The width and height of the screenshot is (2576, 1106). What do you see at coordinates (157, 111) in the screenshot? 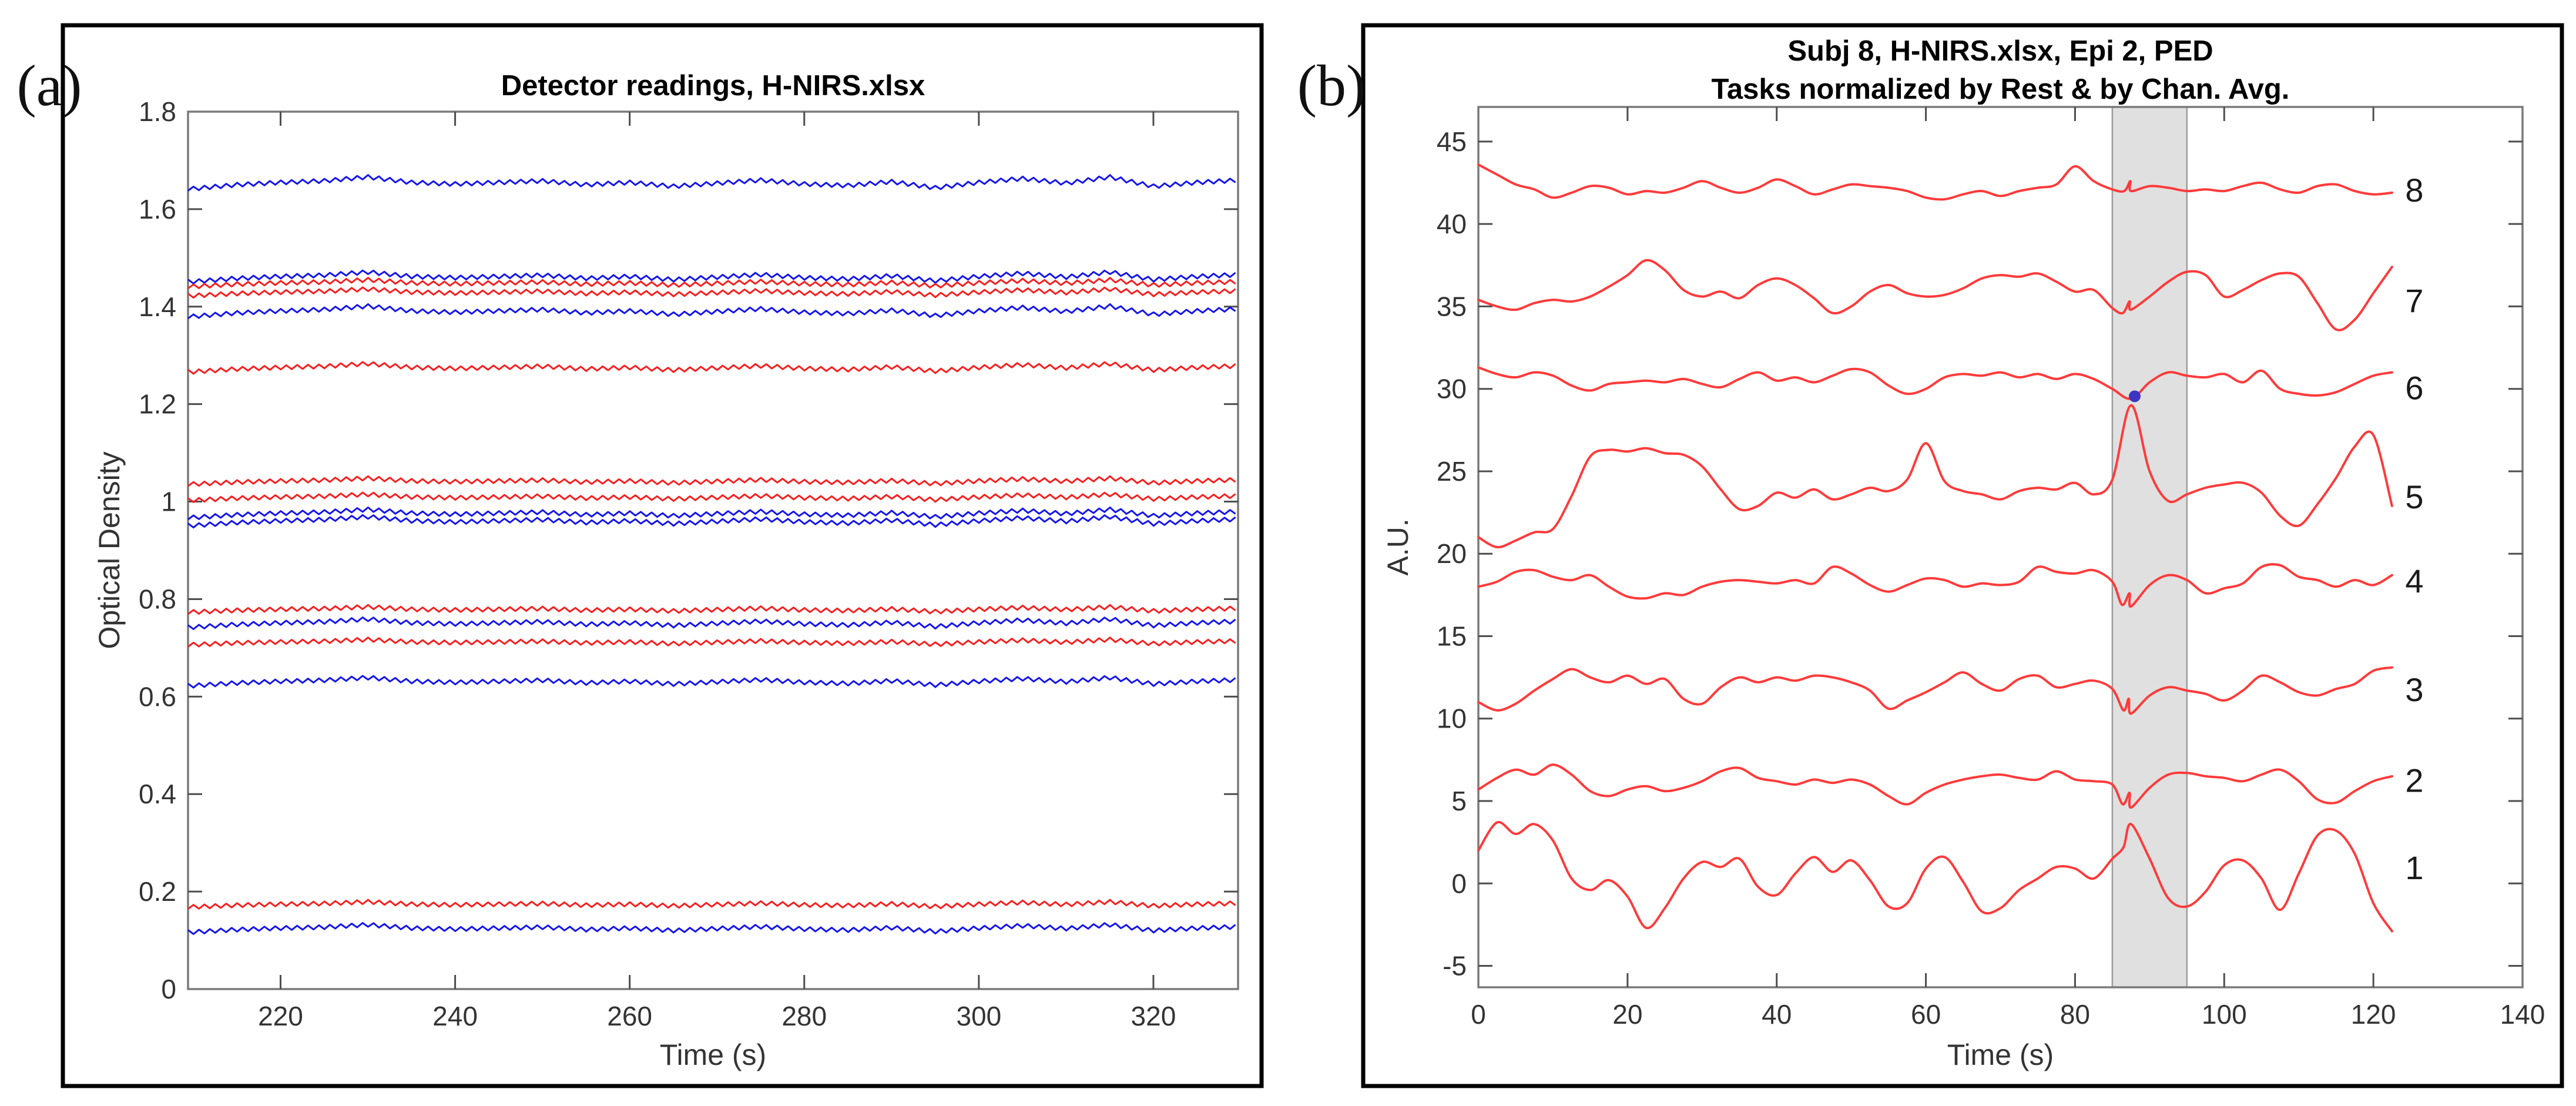
I see `panel-a-y-tick-label: 1.8` at bounding box center [157, 111].